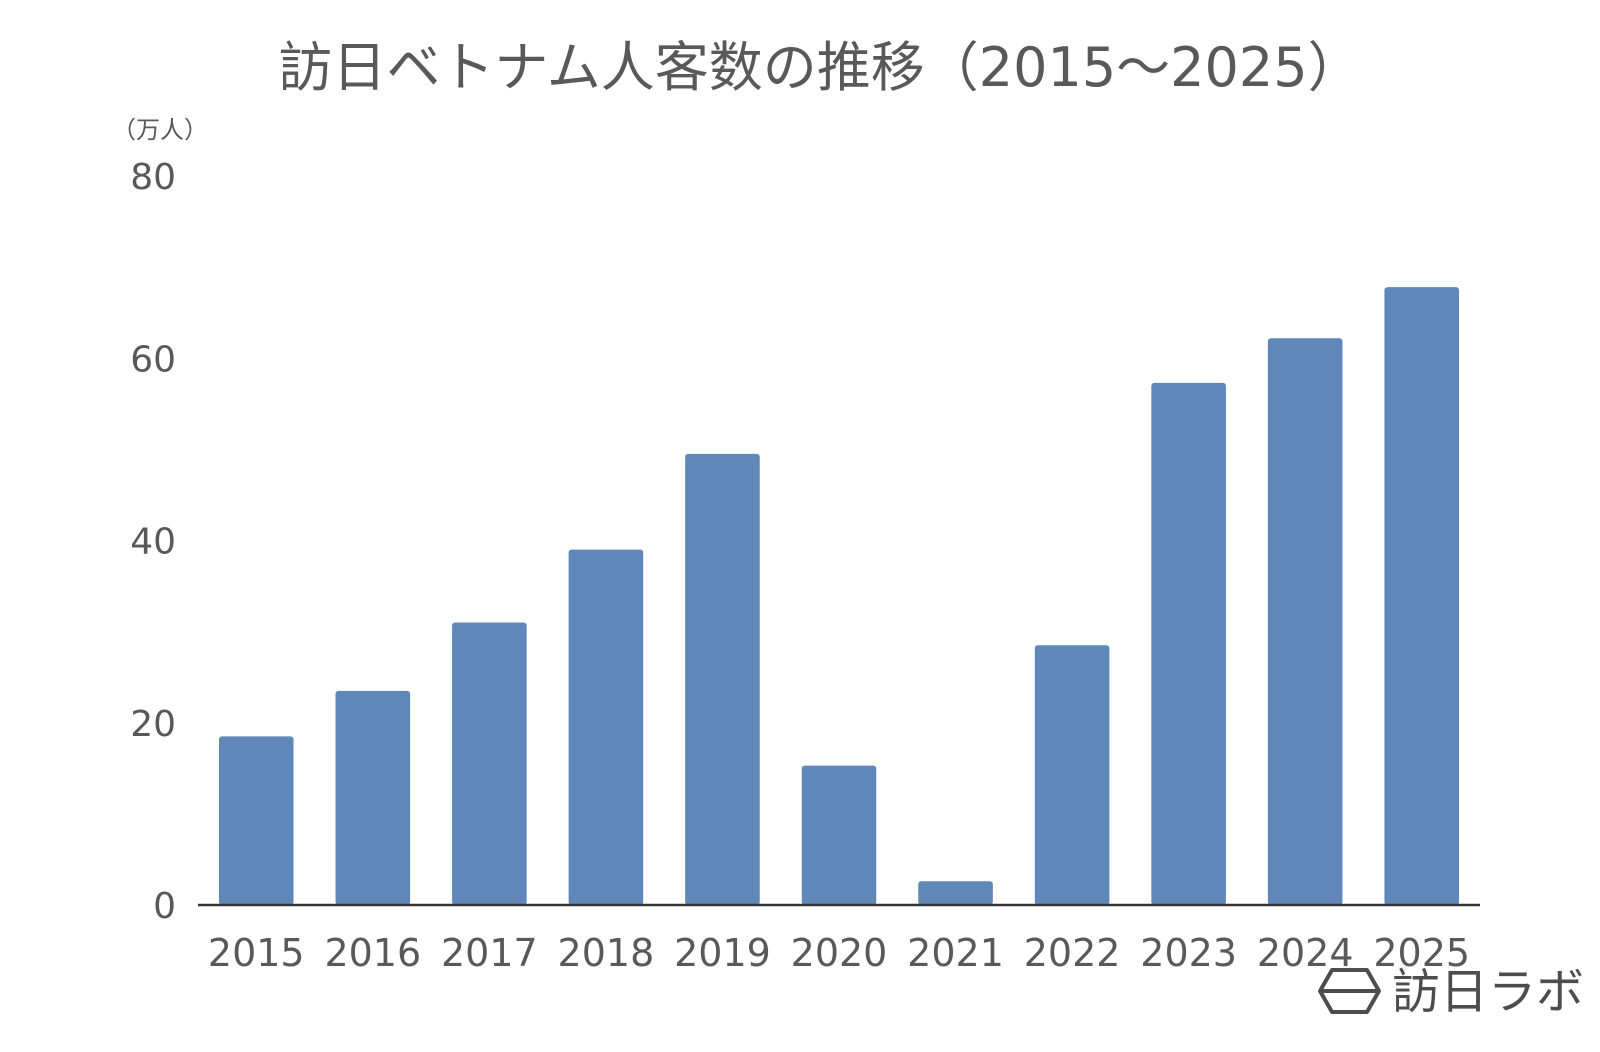 The image size is (1600, 1052). What do you see at coordinates (153, 724) in the screenshot?
I see `y-tick-label: 20` at bounding box center [153, 724].